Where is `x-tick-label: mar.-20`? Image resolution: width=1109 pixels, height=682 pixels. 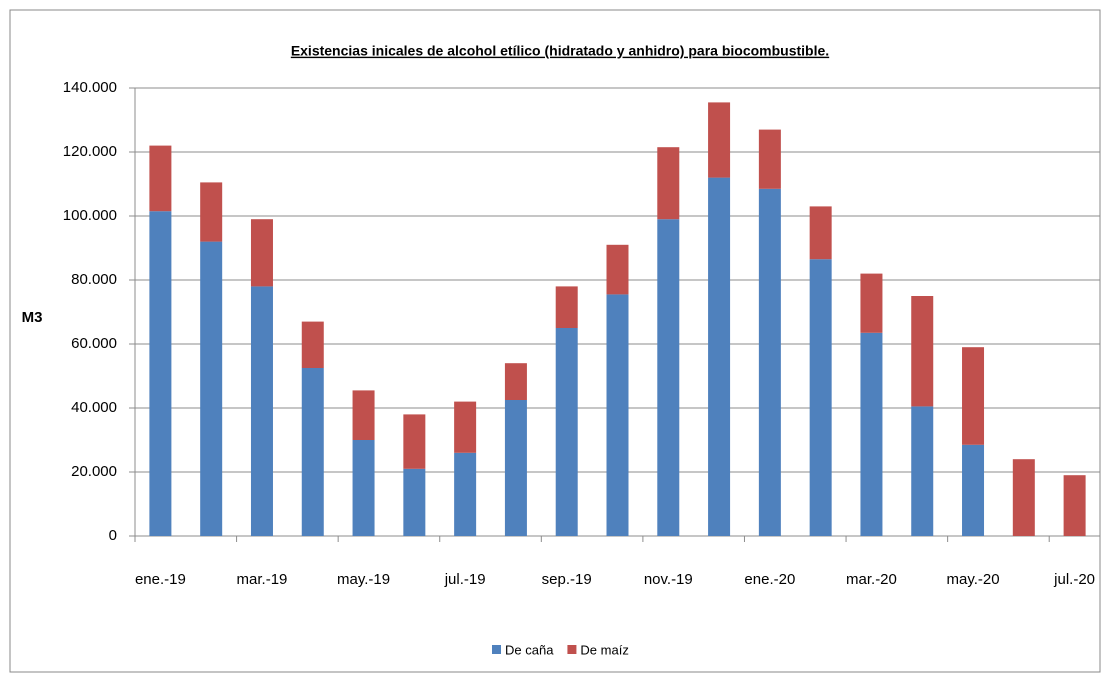 x-tick-label: mar.-20 is located at coordinates (871, 579).